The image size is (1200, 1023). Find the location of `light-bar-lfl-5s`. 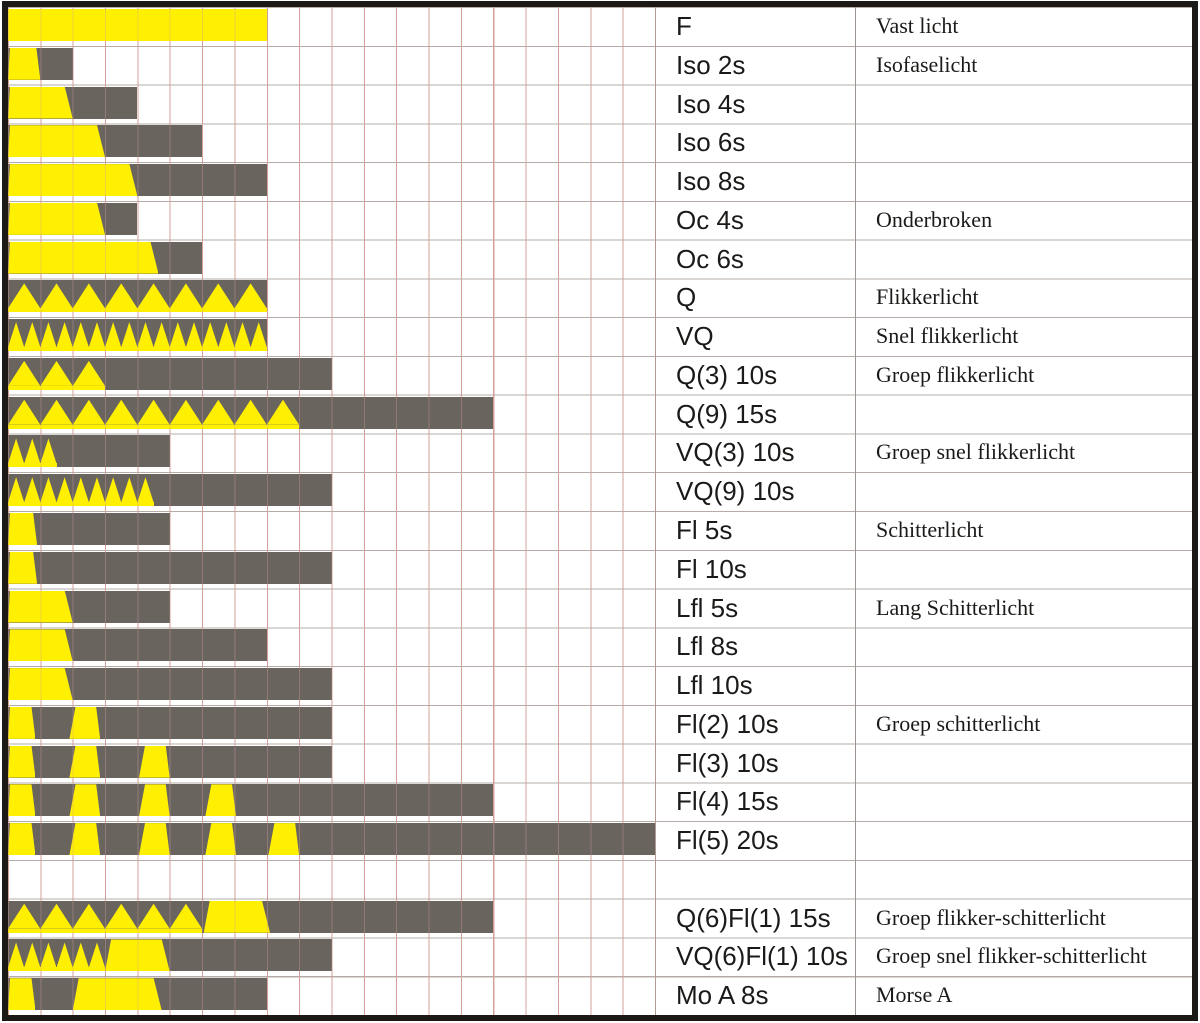

light-bar-lfl-5s is located at coordinates (332, 606).